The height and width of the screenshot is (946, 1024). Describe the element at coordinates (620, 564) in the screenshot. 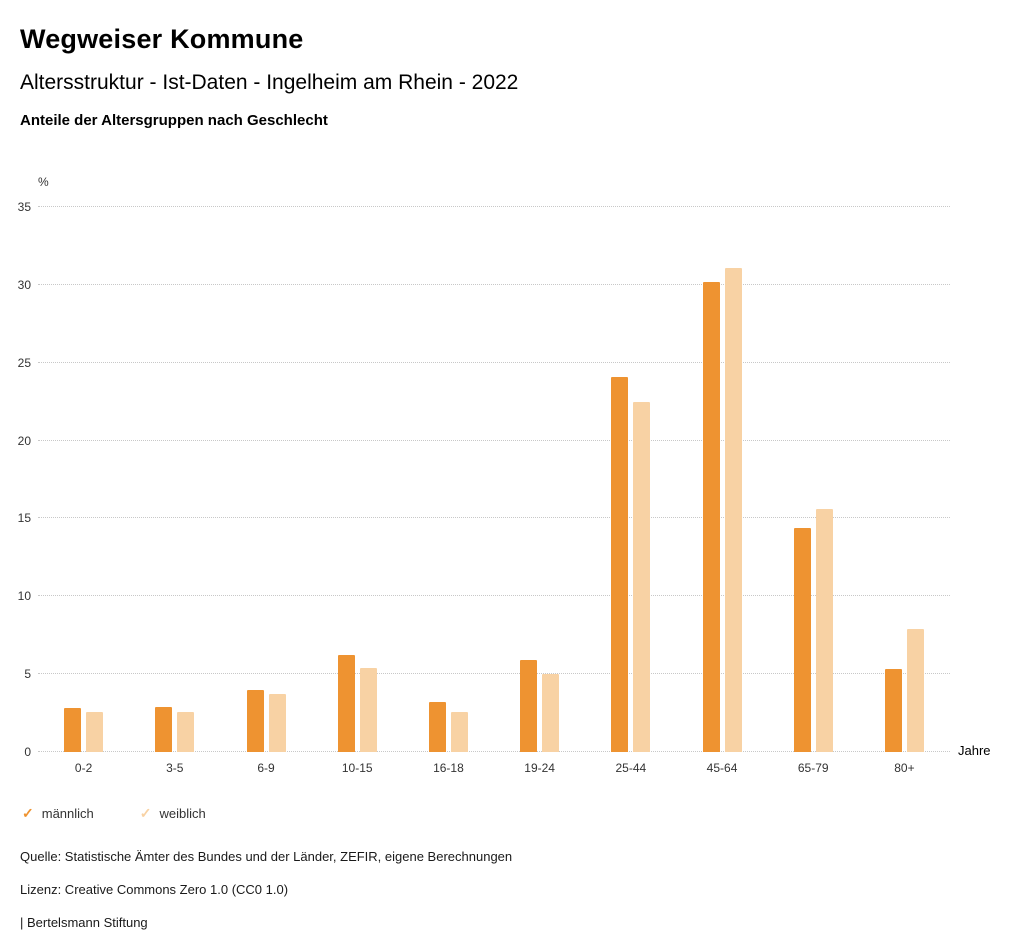

I see `bar-männlich-25-44` at that location.